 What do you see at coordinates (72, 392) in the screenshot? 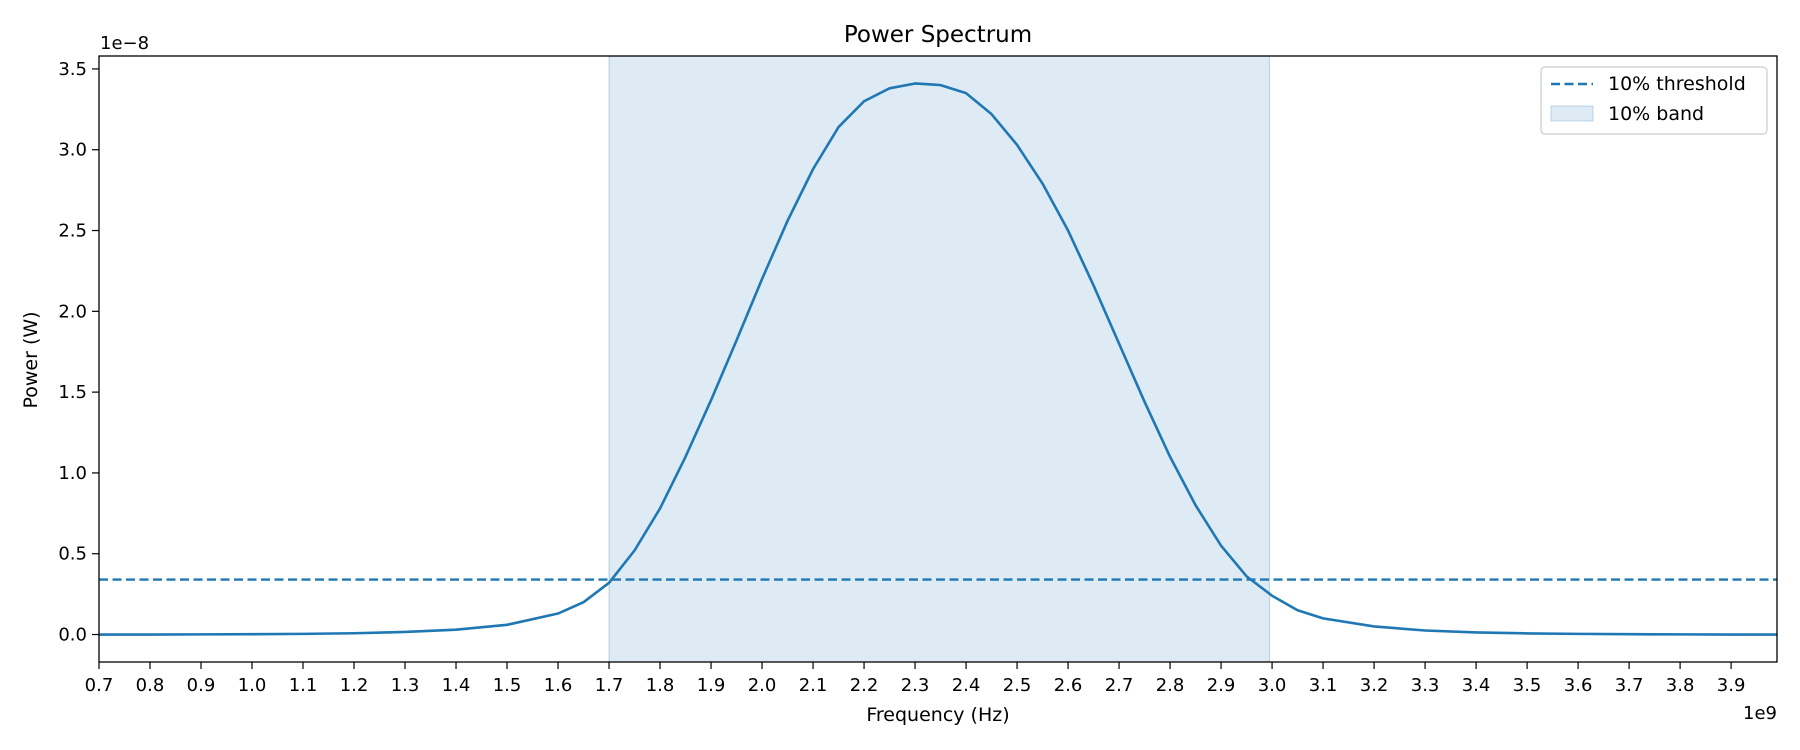
I see `y-tick-label: 1.5` at bounding box center [72, 392].